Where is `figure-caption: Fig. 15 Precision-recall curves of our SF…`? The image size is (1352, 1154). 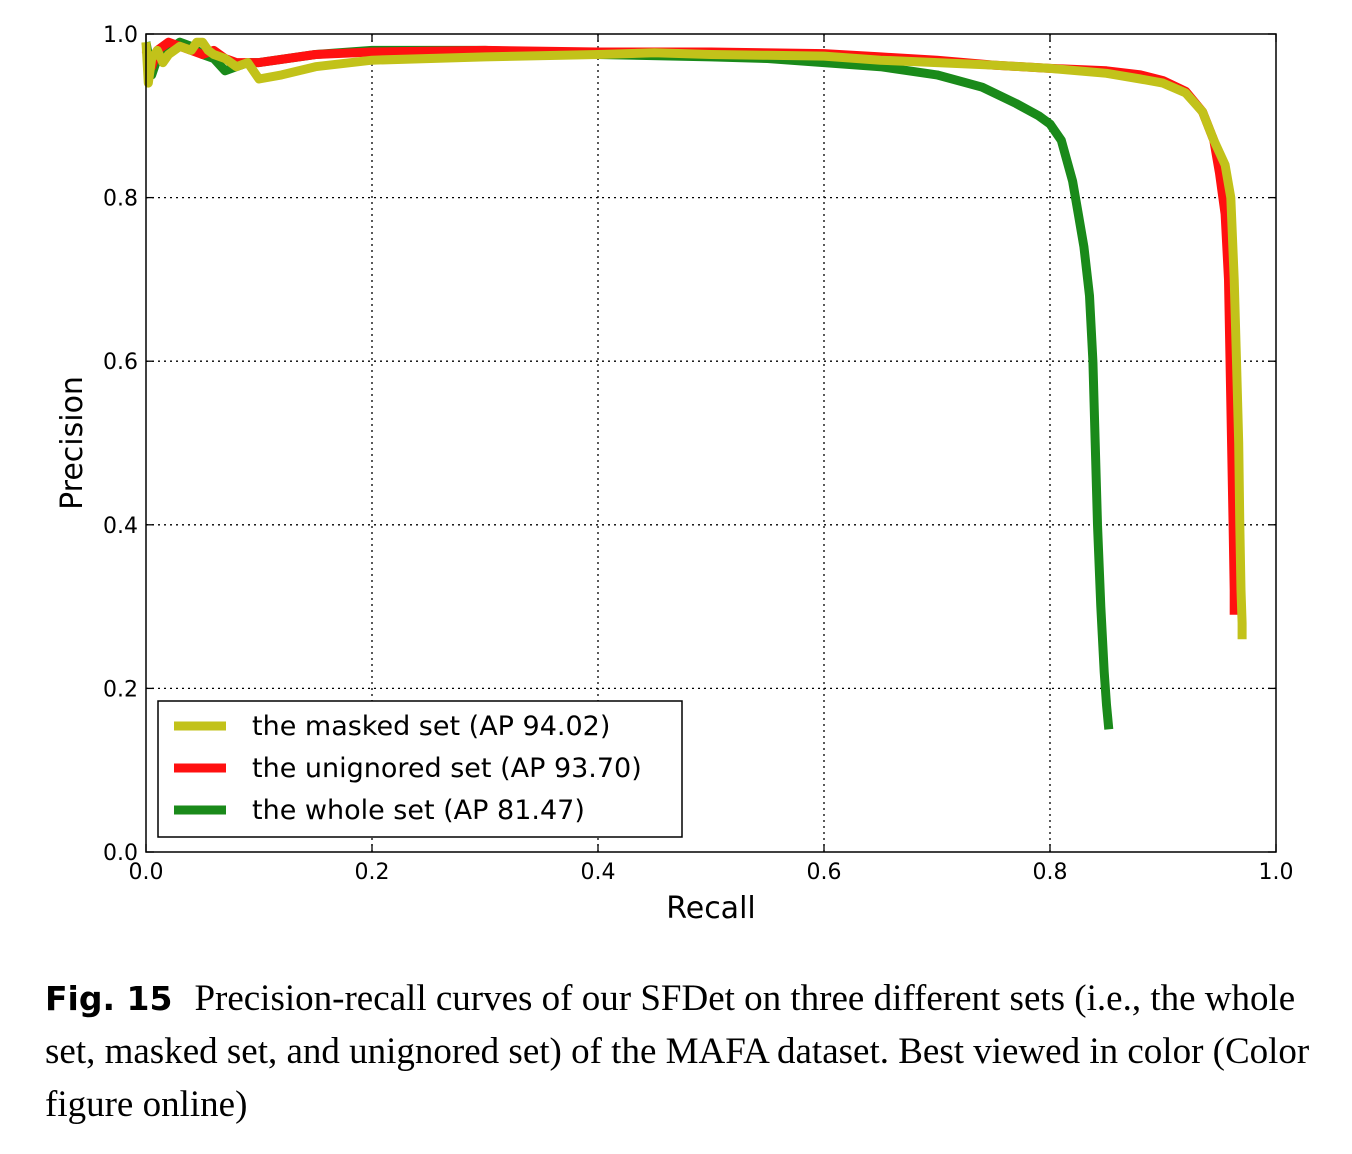
figure-caption: Fig. 15 Precision-recall curves of our SF… is located at coordinates (685, 1051).